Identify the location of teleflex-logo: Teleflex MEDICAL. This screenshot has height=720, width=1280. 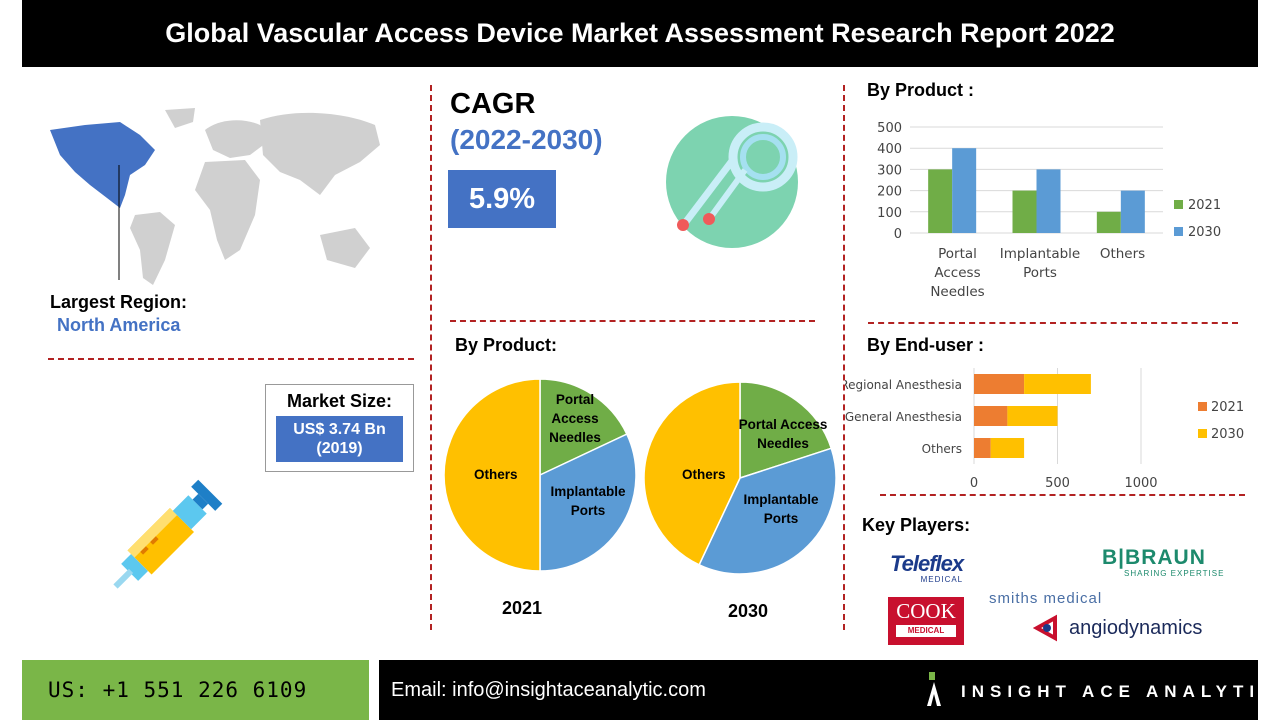
(927, 568).